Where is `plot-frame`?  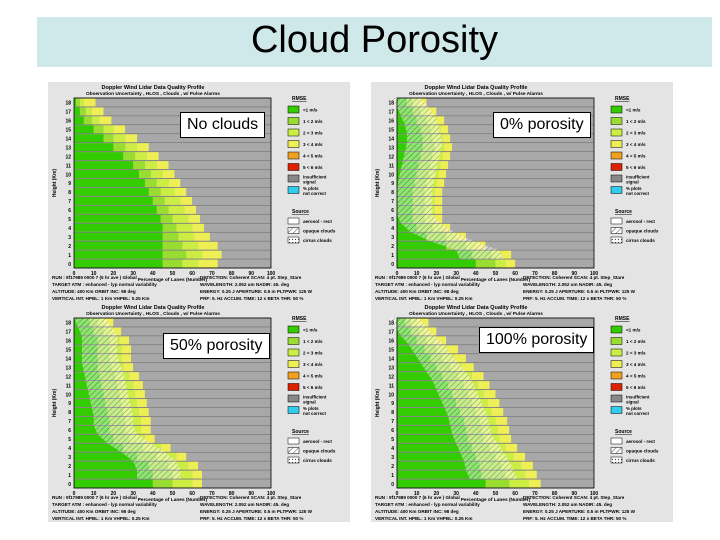
plot-frame is located at coordinates (172, 183).